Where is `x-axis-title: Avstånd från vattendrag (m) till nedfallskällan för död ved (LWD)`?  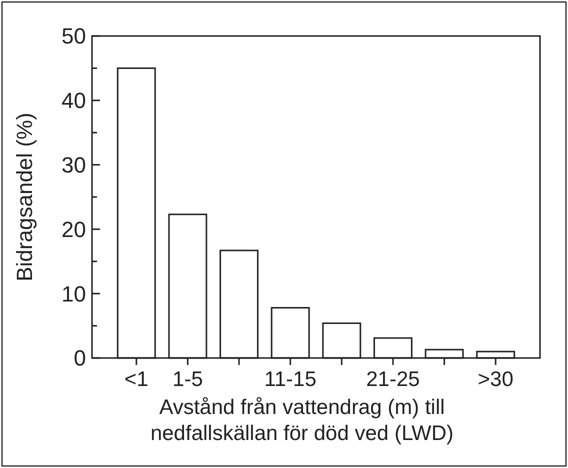
x-axis-title: Avstånd från vattendrag (m) till nedfallskällan för död ved (LWD) is located at coordinates (302, 420).